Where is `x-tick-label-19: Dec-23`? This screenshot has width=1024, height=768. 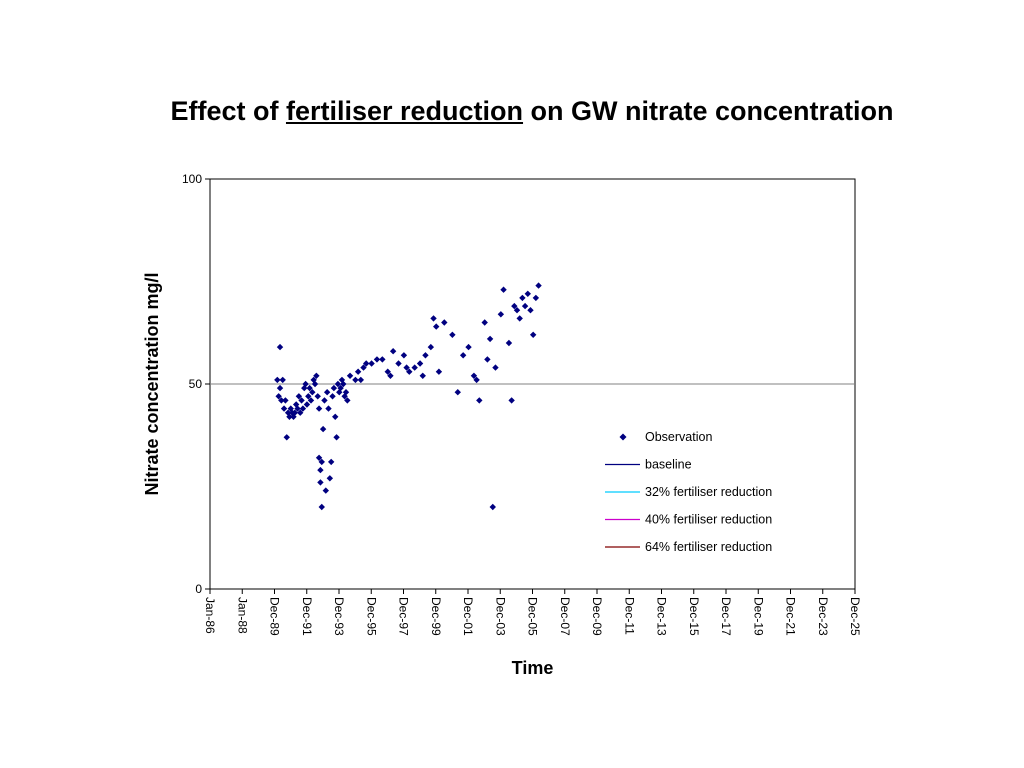 x-tick-label-19: Dec-23 is located at coordinates (823, 616).